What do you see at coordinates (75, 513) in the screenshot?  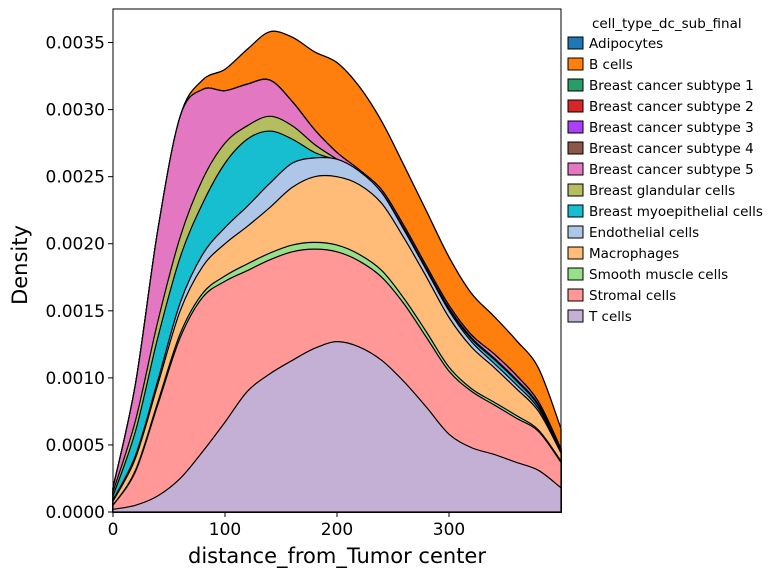 I see `y-tick-label: 0.0000` at bounding box center [75, 513].